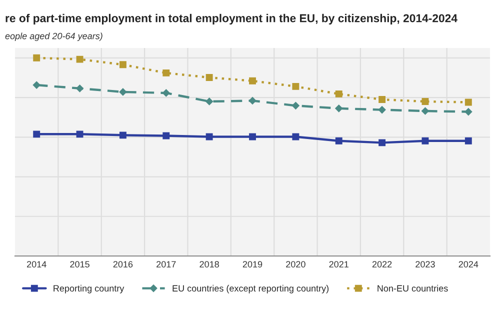 The image size is (500, 320). Describe the element at coordinates (425, 264) in the screenshot. I see `x-tick-label: 2023` at that location.